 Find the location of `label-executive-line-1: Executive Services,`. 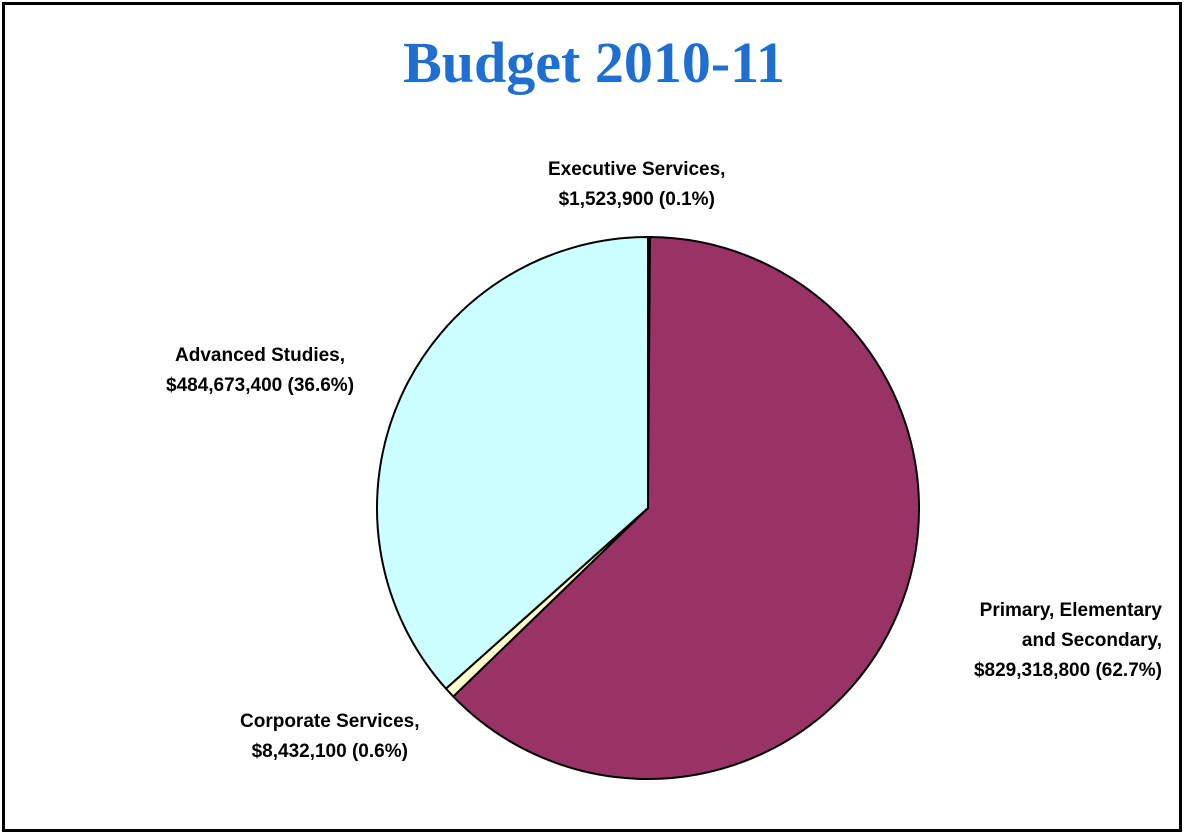

label-executive-line-1: Executive Services, is located at coordinates (637, 169).